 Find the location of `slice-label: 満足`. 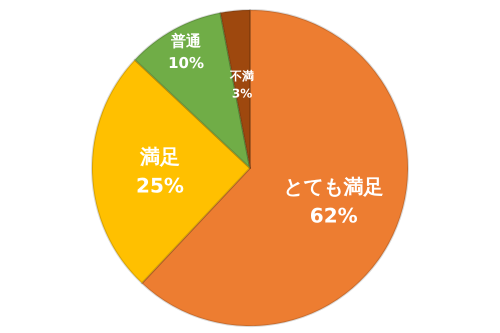

slice-label: 満足 is located at coordinates (159, 156).